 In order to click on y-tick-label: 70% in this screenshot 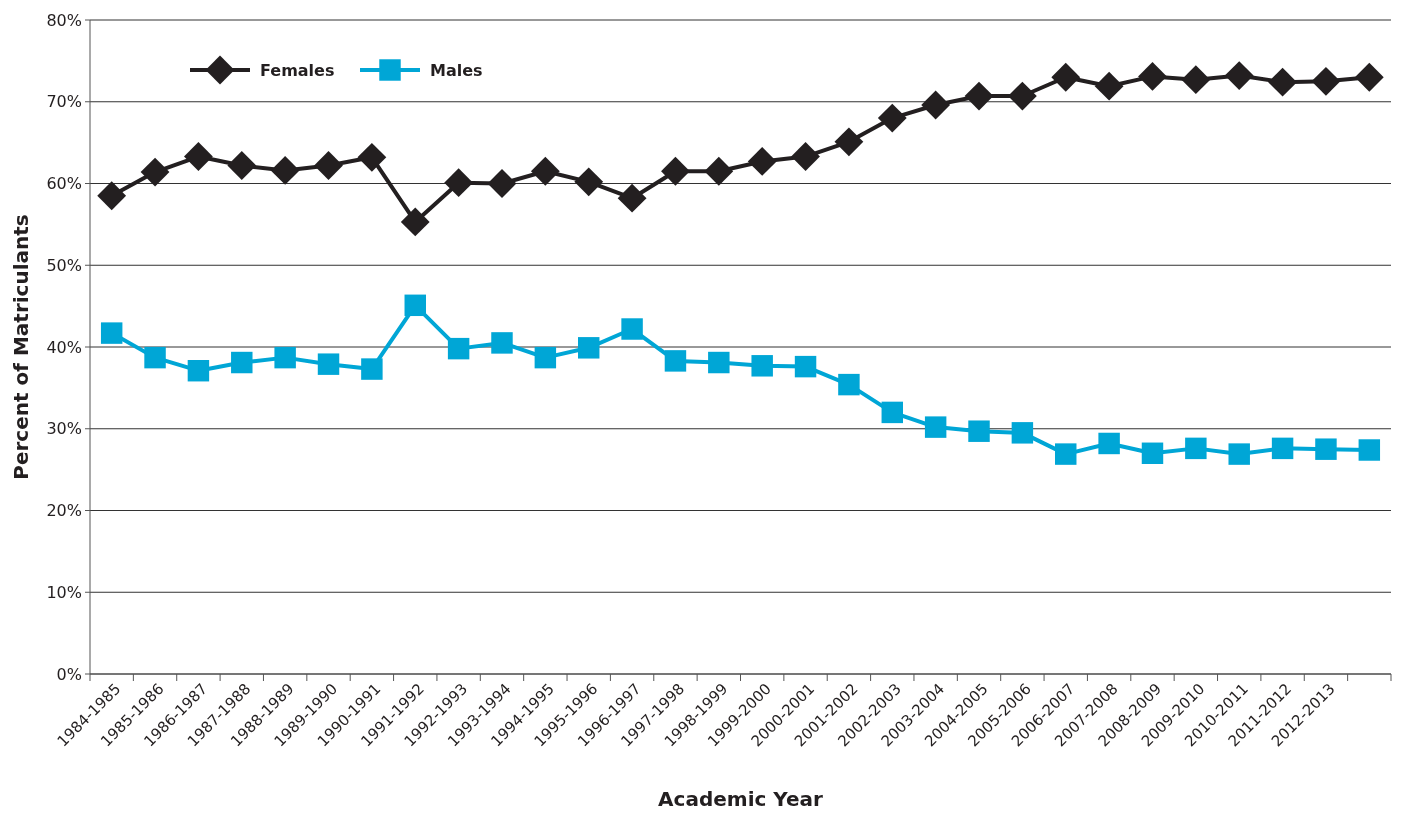, I will do `click(64, 102)`.